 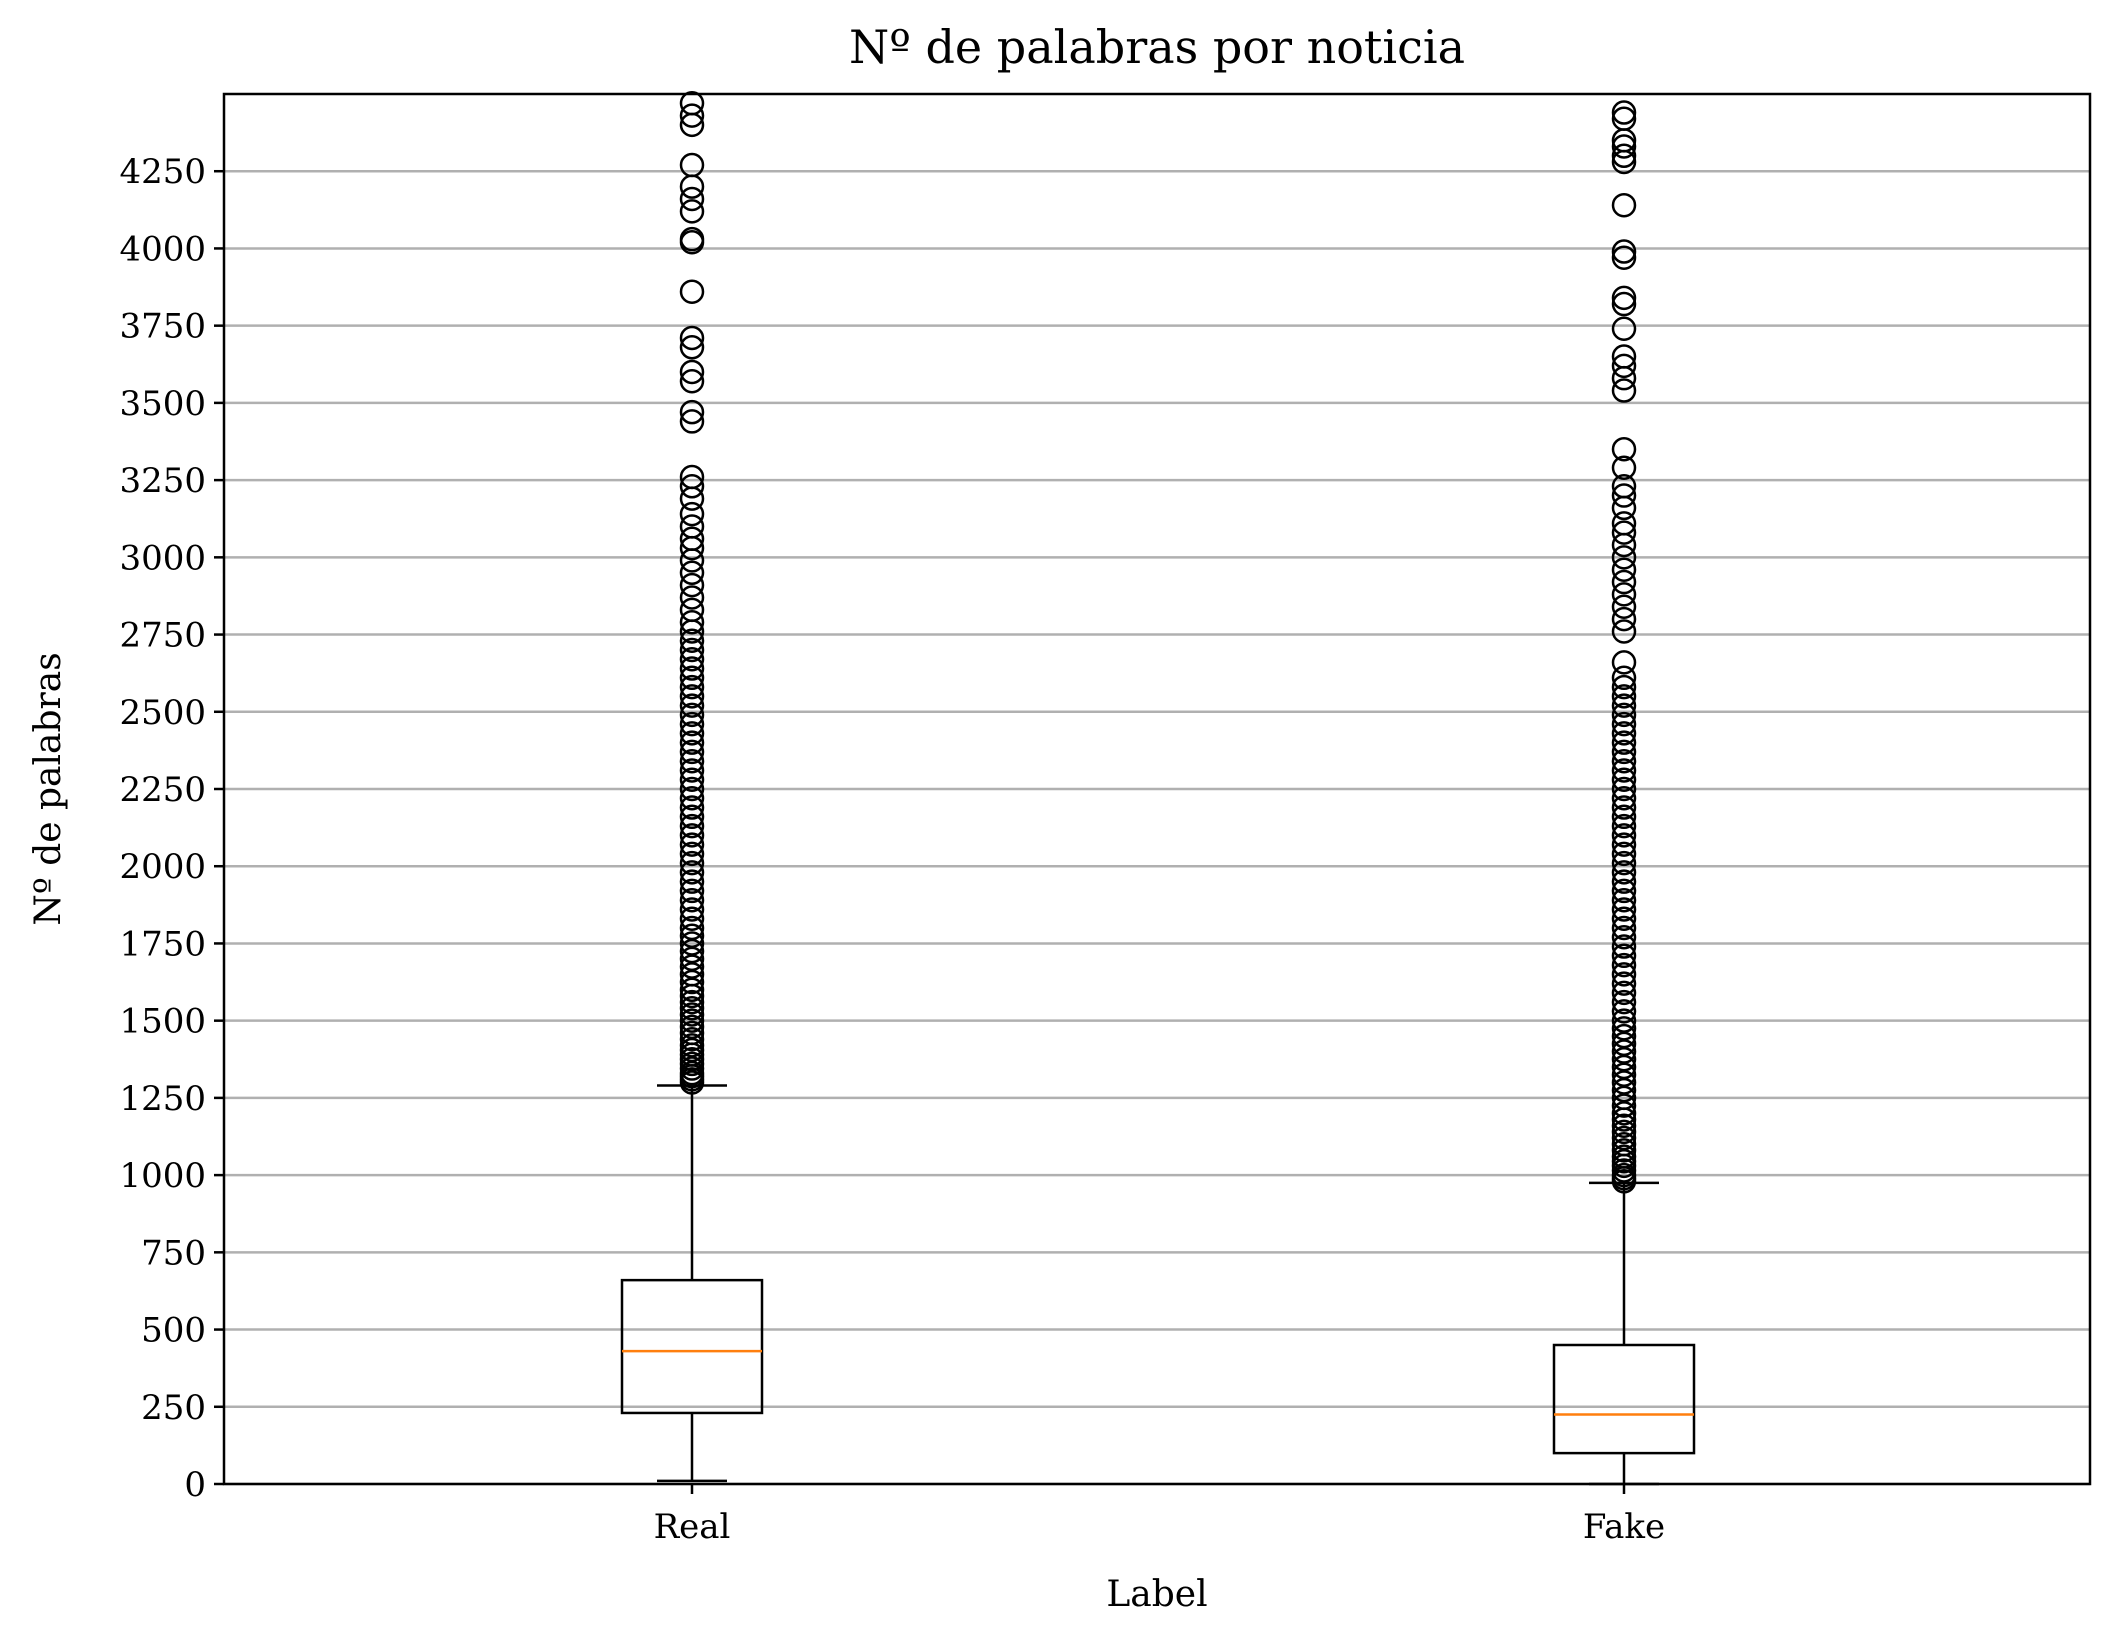 I want to click on y-tick-label: 1750, so click(x=162, y=944).